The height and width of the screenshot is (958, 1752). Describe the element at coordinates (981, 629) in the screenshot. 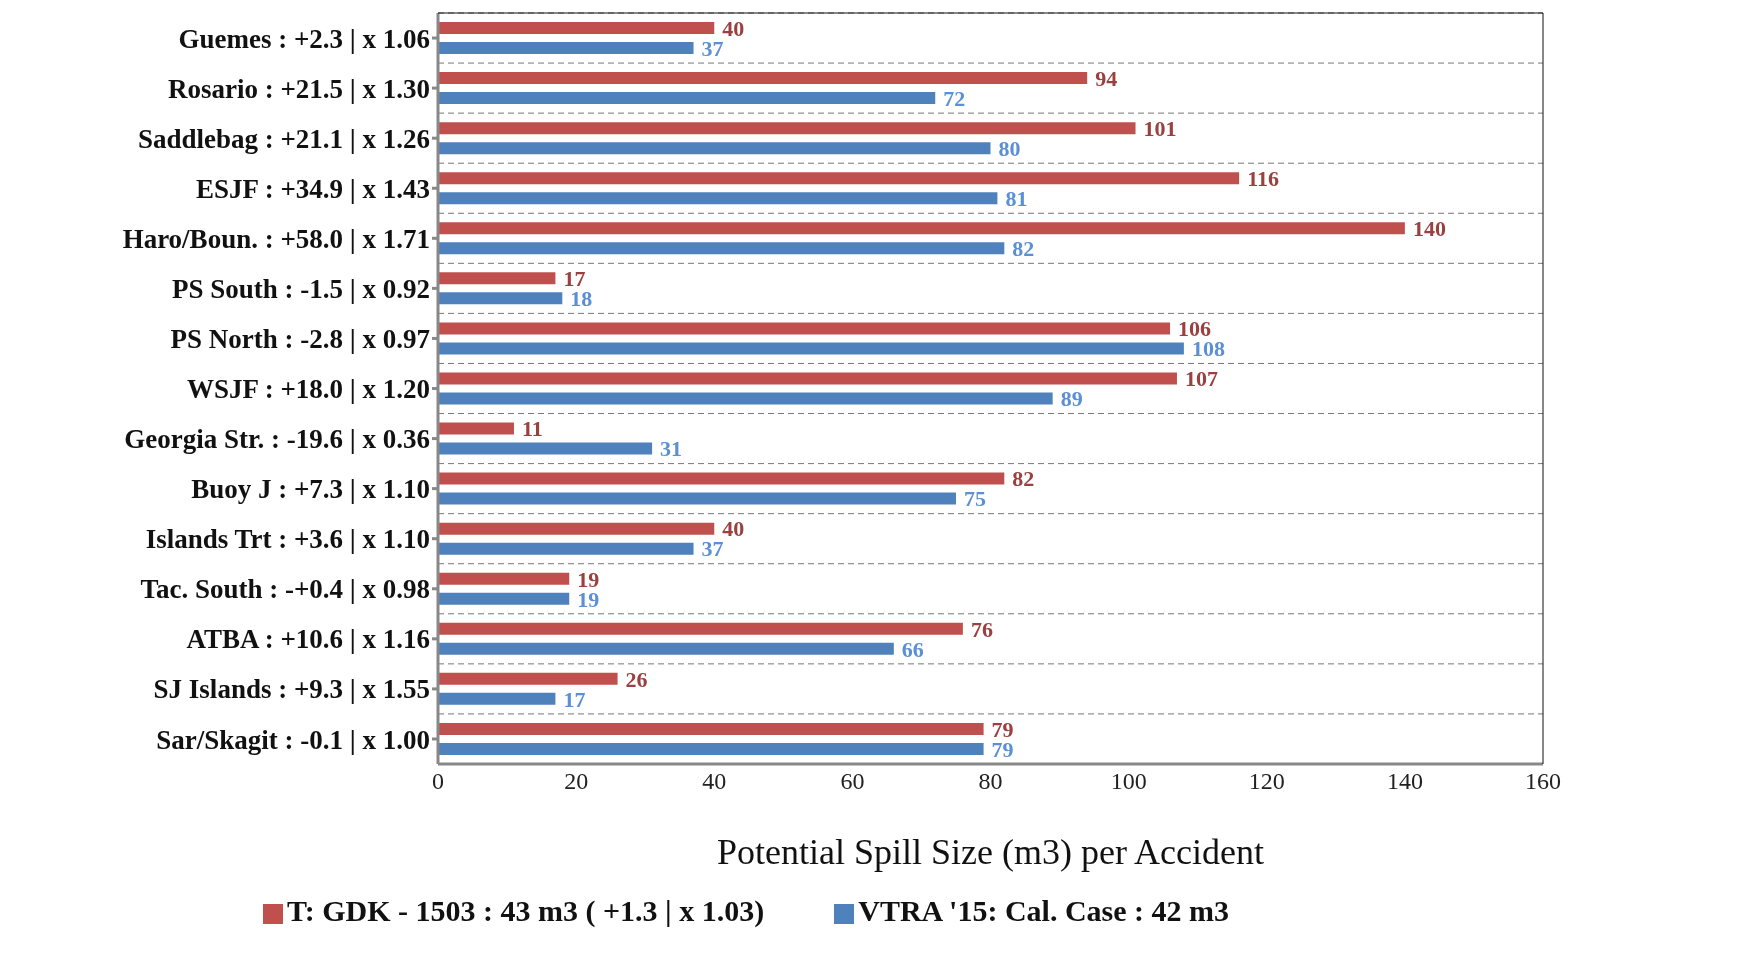

I see `data-label: 76` at that location.